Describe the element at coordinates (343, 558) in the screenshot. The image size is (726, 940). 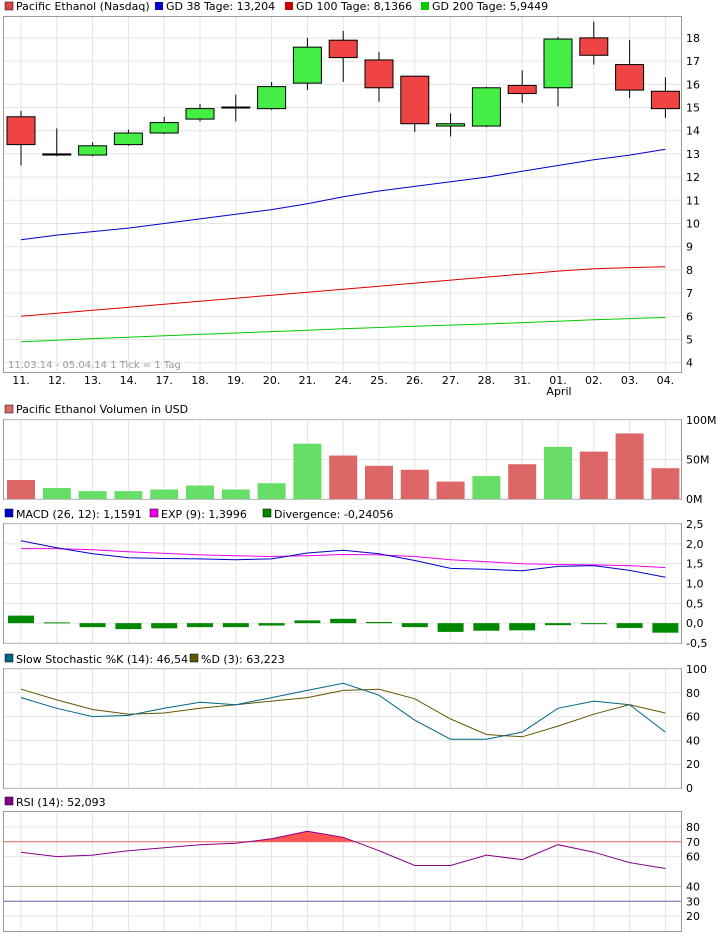
I see `exp-line` at that location.